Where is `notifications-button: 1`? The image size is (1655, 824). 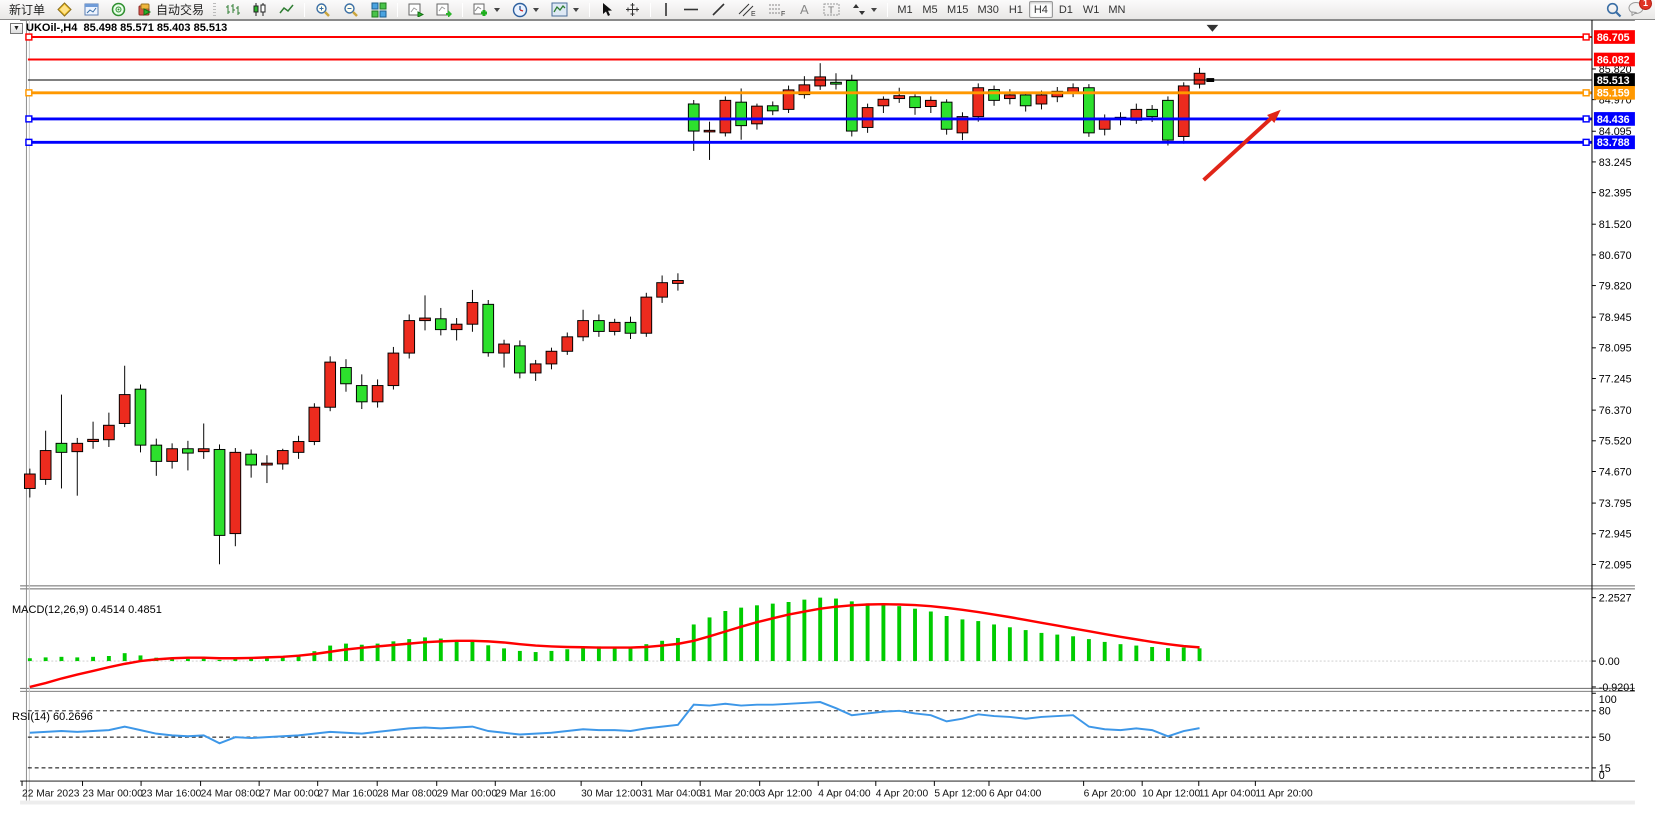 notifications-button: 1 is located at coordinates (1640, 9).